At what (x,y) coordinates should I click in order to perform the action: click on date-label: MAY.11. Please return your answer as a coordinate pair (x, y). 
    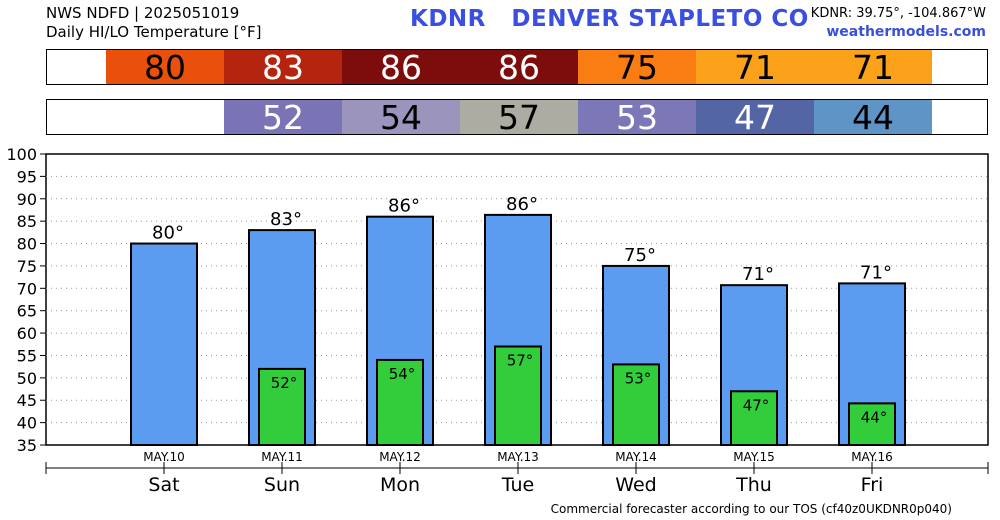
    Looking at the image, I should click on (282, 457).